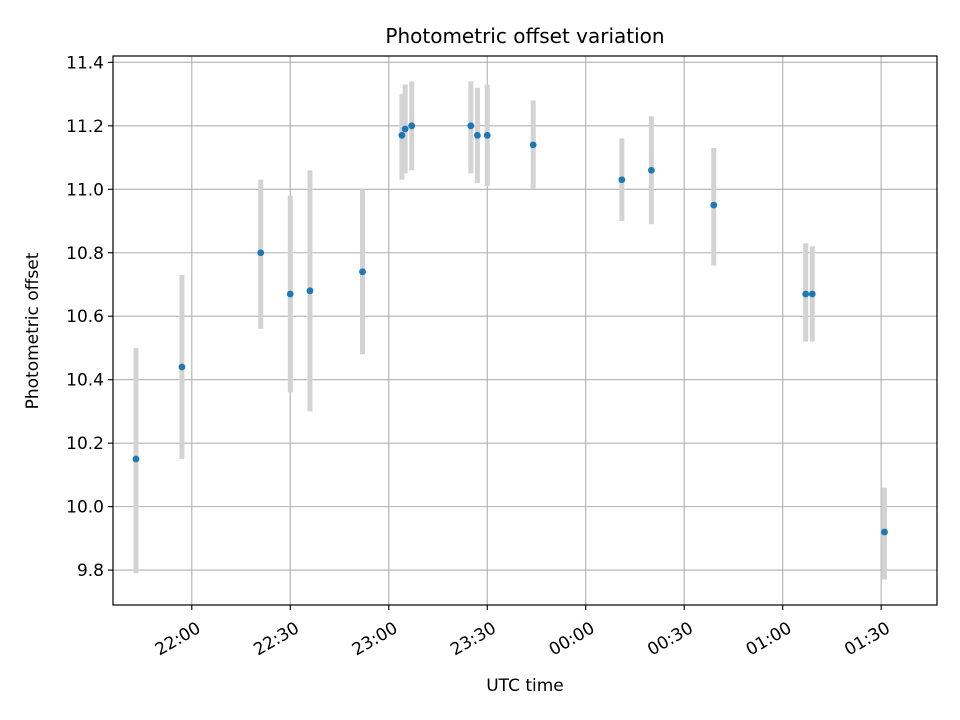  Describe the element at coordinates (33, 330) in the screenshot. I see `y-axis-label: Photometric offset` at that location.